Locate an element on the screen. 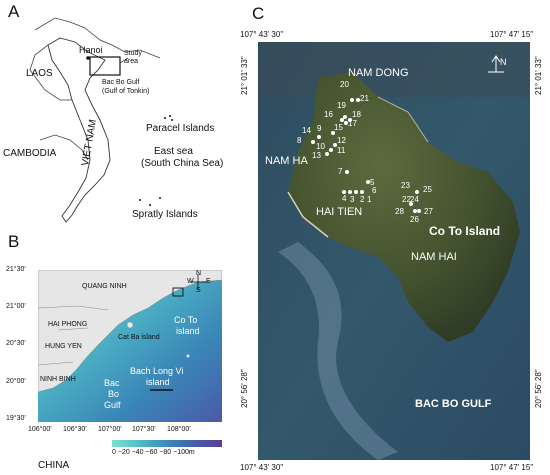  lon-label: 107°30' is located at coordinates (144, 429).